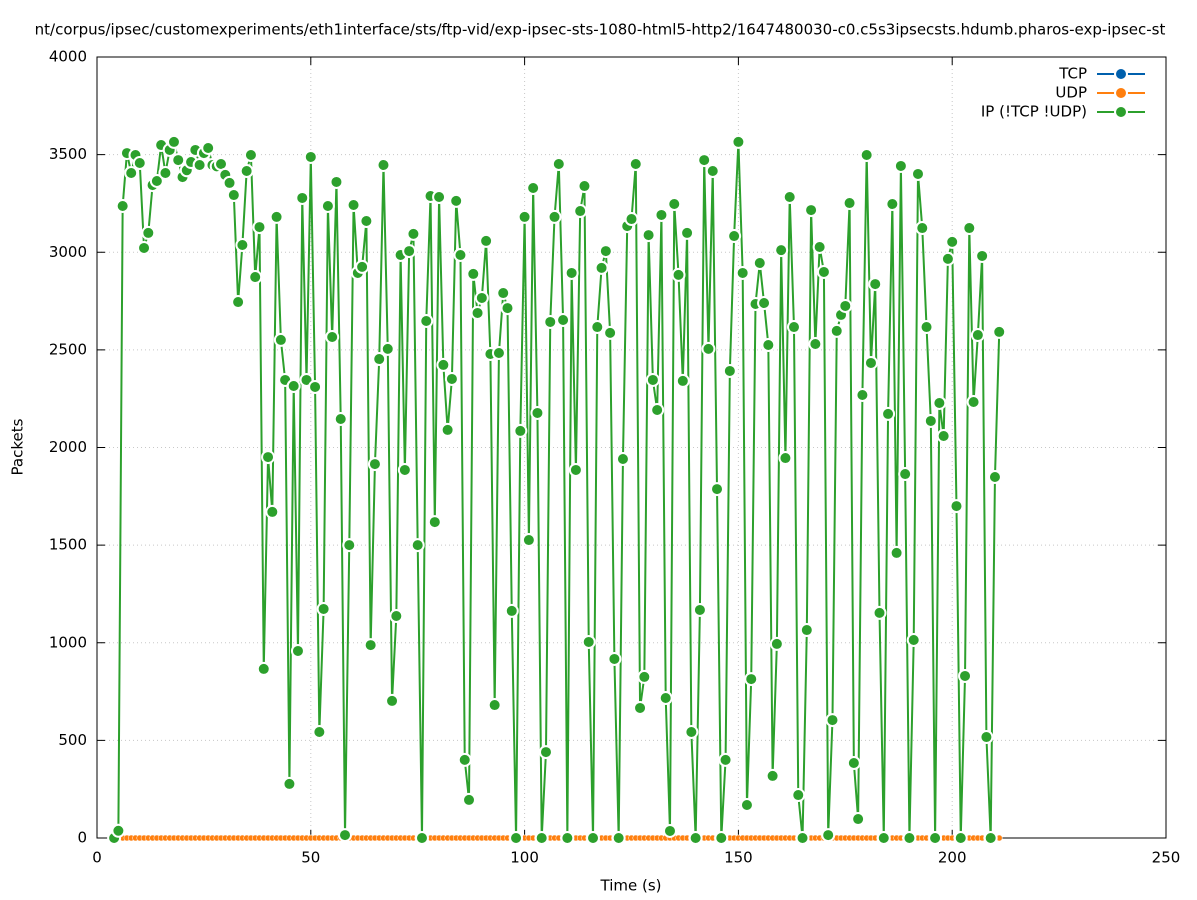  Describe the element at coordinates (1071, 93) in the screenshot. I see `legend-label: UDP` at that location.